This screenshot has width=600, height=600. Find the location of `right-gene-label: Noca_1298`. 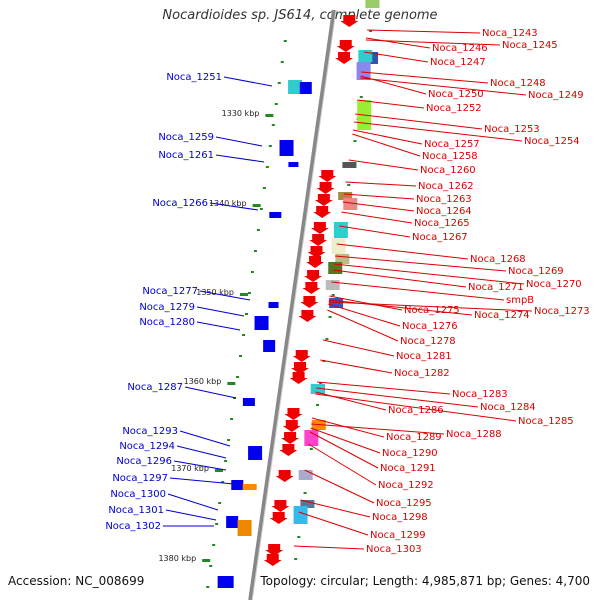

right-gene-label: Noca_1298 is located at coordinates (400, 517).